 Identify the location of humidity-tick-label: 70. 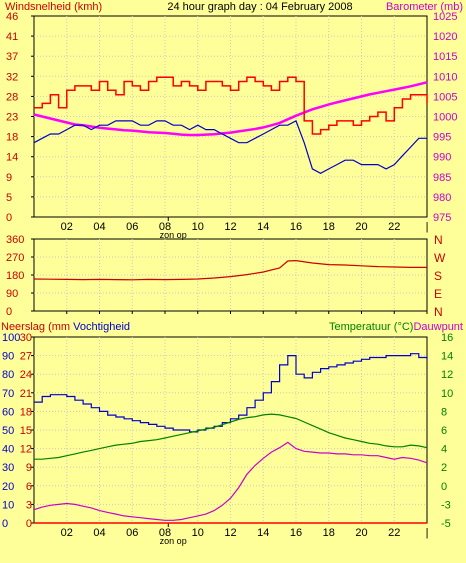
(8, 394).